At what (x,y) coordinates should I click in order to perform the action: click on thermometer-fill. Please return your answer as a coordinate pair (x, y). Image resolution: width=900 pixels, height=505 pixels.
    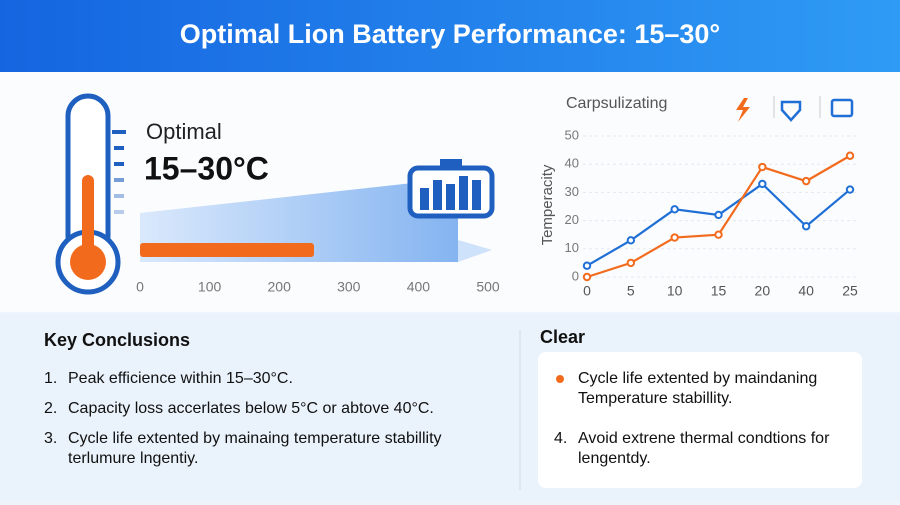
    Looking at the image, I should click on (88, 220).